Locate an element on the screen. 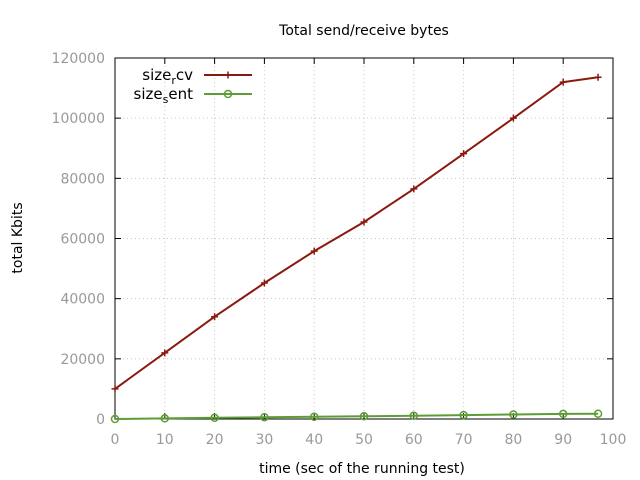 The image size is (640, 480). y-axis-title: total Kbits is located at coordinates (18, 237).